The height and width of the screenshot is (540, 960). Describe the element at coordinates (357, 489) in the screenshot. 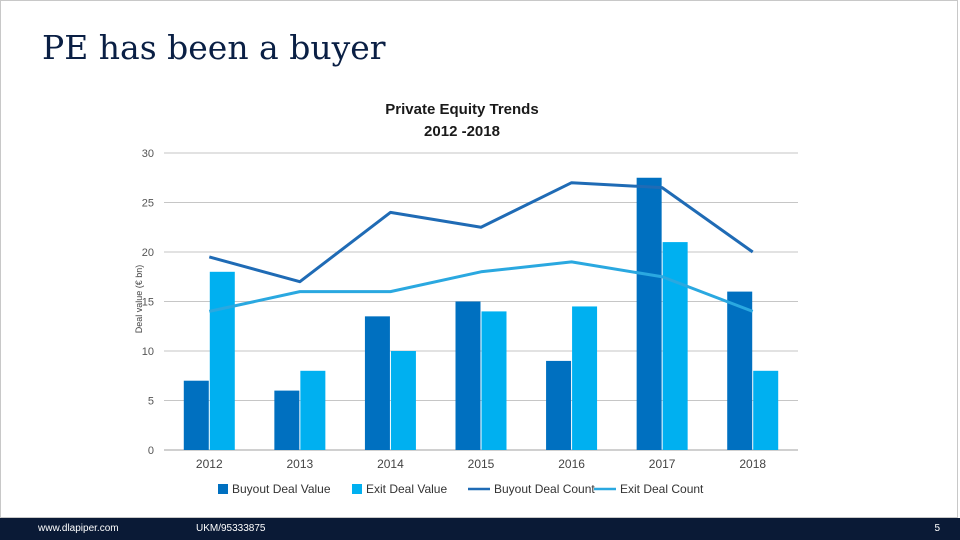

I see `legend-swatch-exit-deal-value` at that location.